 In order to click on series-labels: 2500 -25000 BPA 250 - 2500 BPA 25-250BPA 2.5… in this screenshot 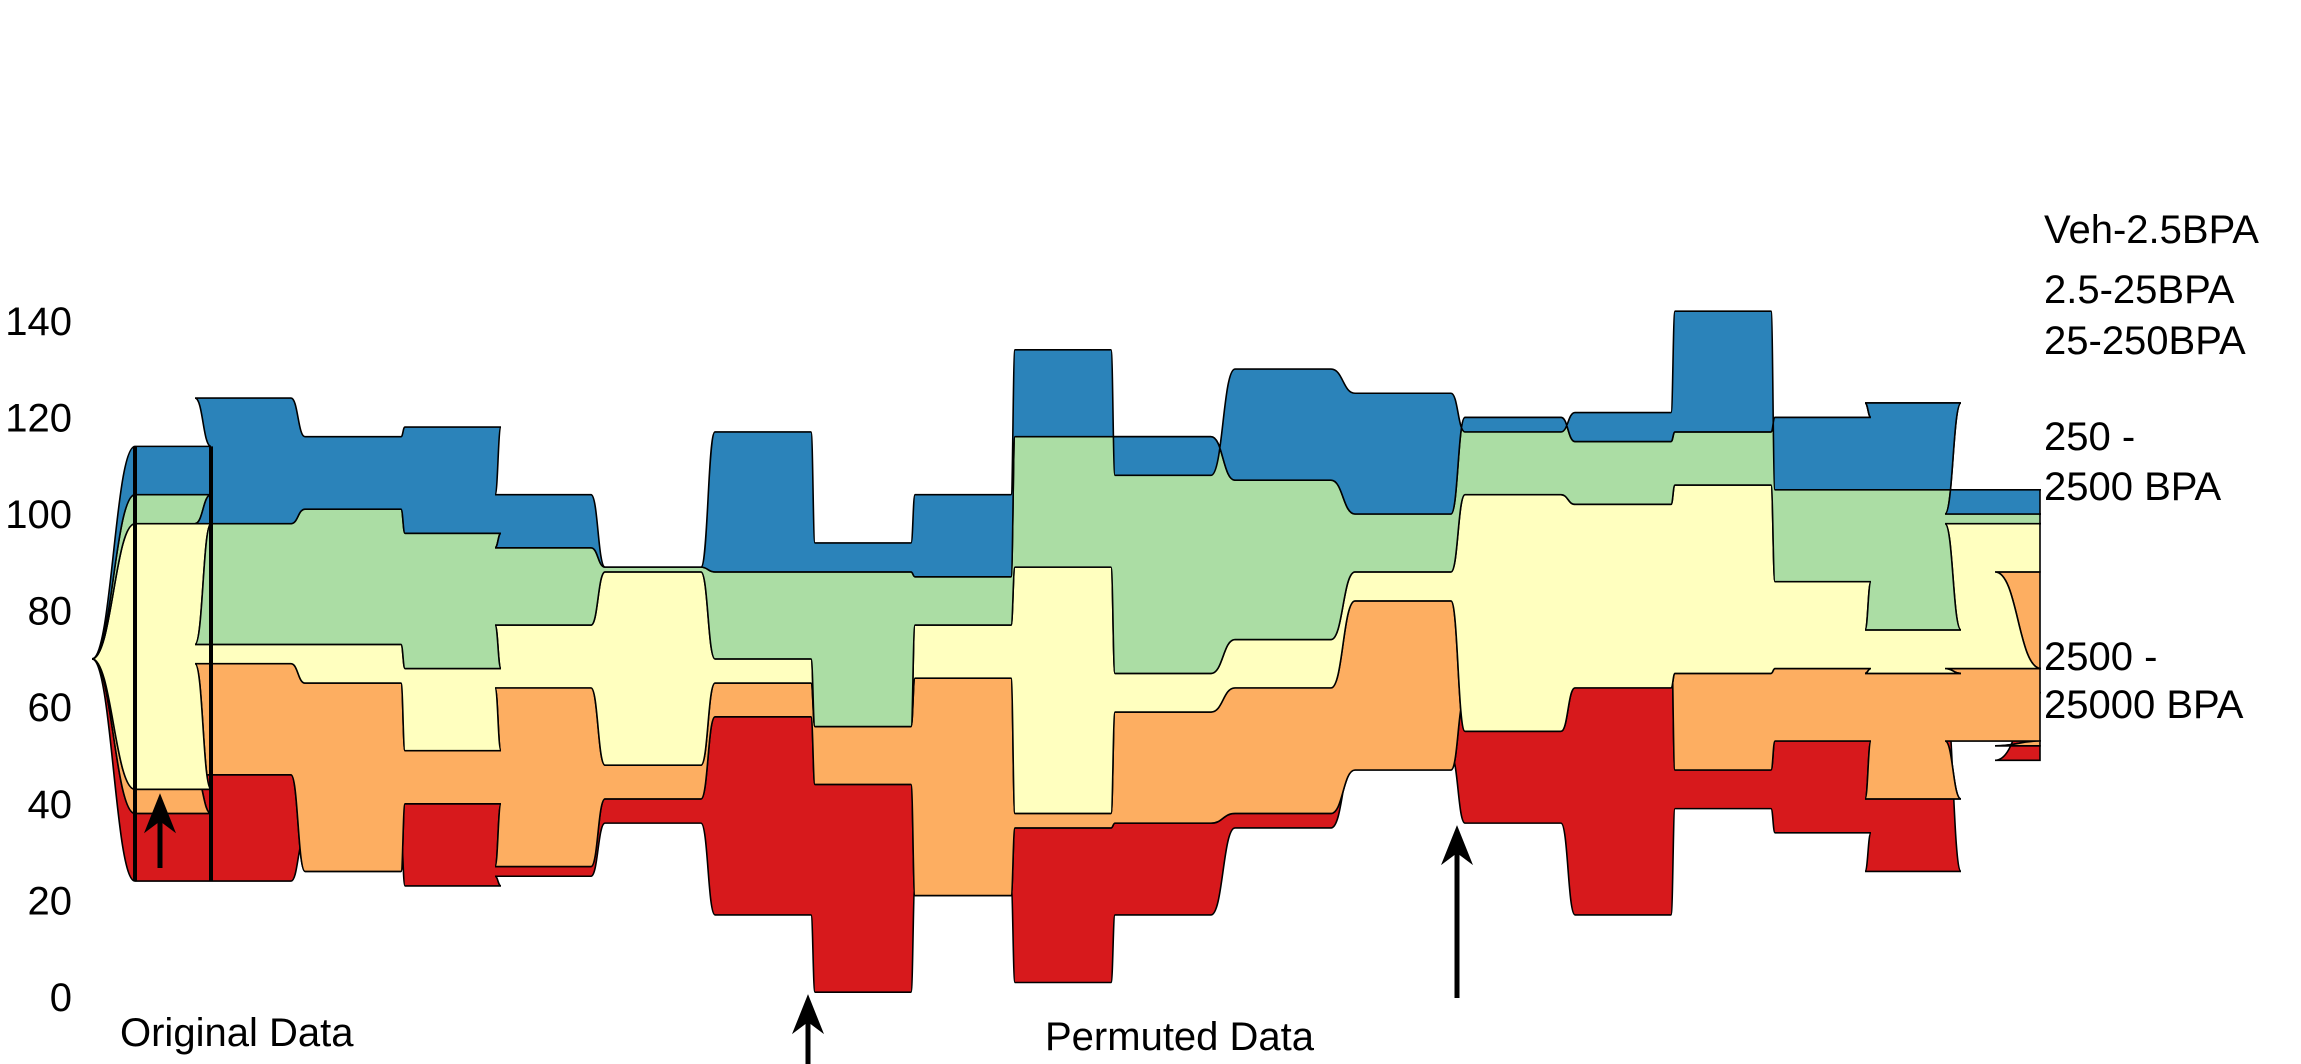, I will do `click(2151, 467)`.